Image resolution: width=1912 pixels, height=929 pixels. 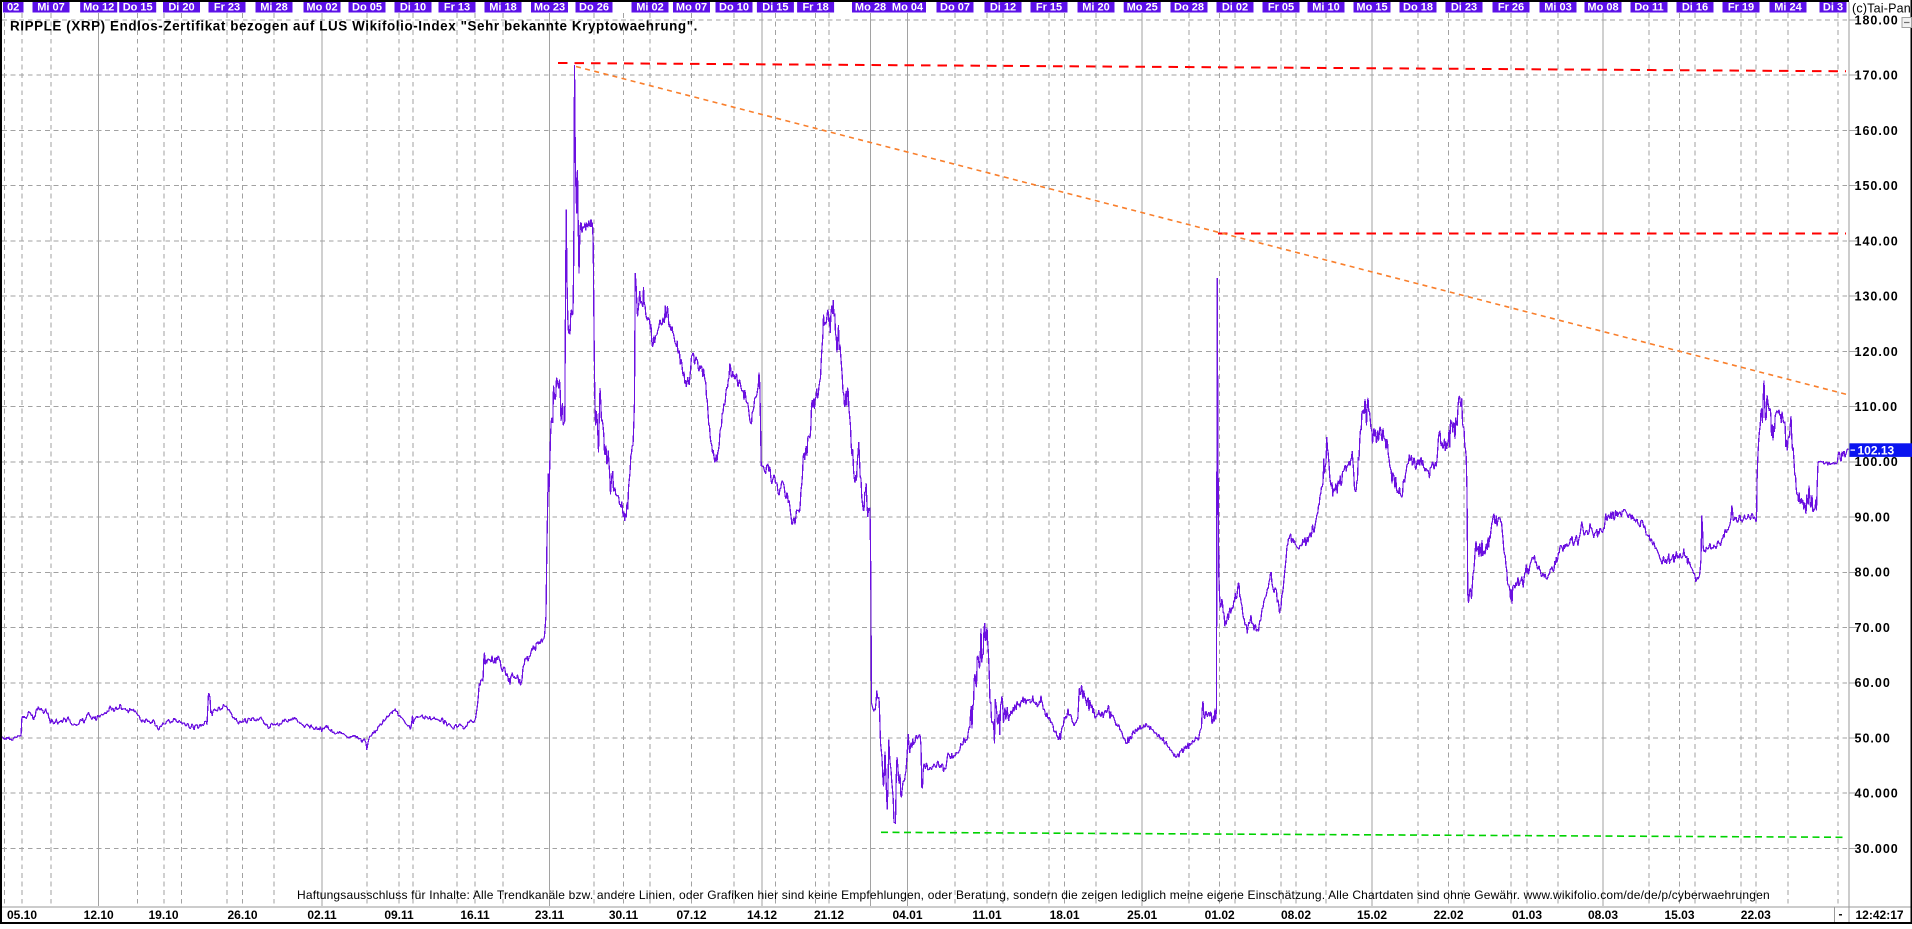 I want to click on svg-text: Do 26, so click(x=594, y=7).